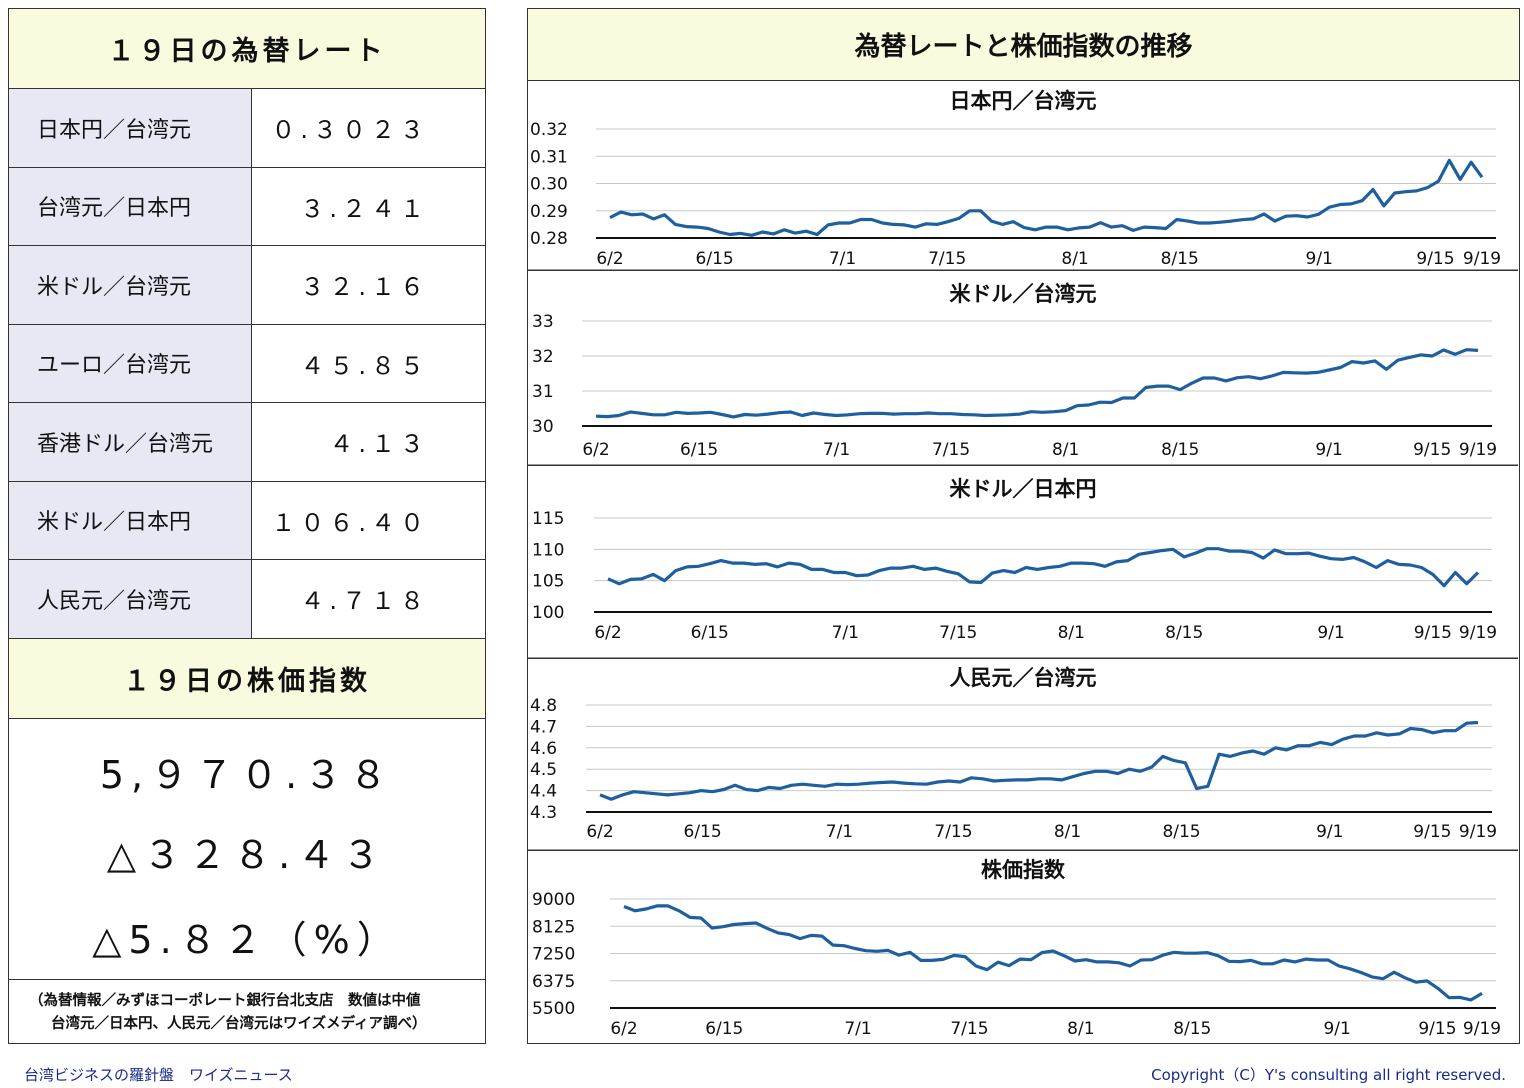  I want to click on y-tick-label: 0.28, so click(549, 239).